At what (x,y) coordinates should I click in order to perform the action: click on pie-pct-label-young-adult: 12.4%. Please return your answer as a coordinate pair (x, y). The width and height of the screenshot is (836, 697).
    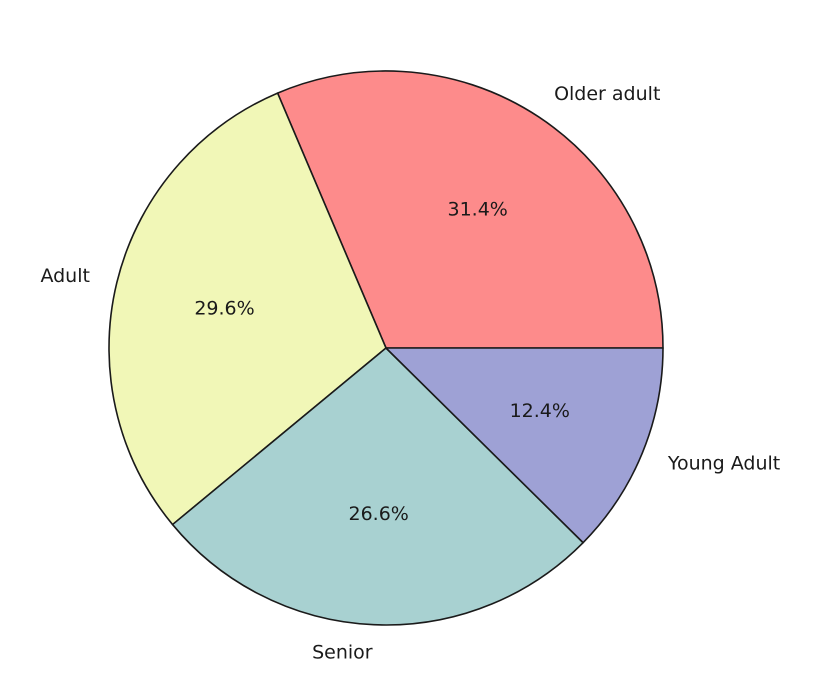
    Looking at the image, I should click on (540, 411).